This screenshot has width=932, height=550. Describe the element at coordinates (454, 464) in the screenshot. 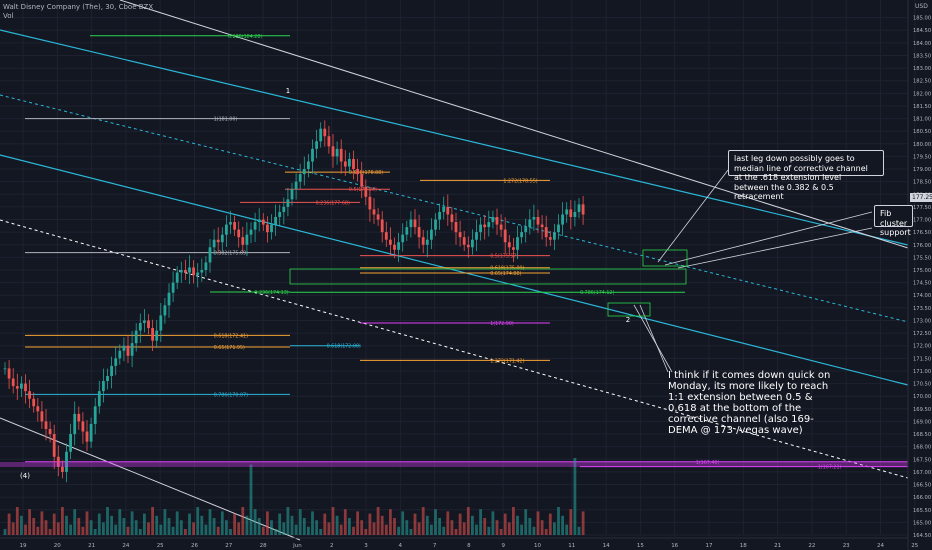

I see `support-band` at that location.